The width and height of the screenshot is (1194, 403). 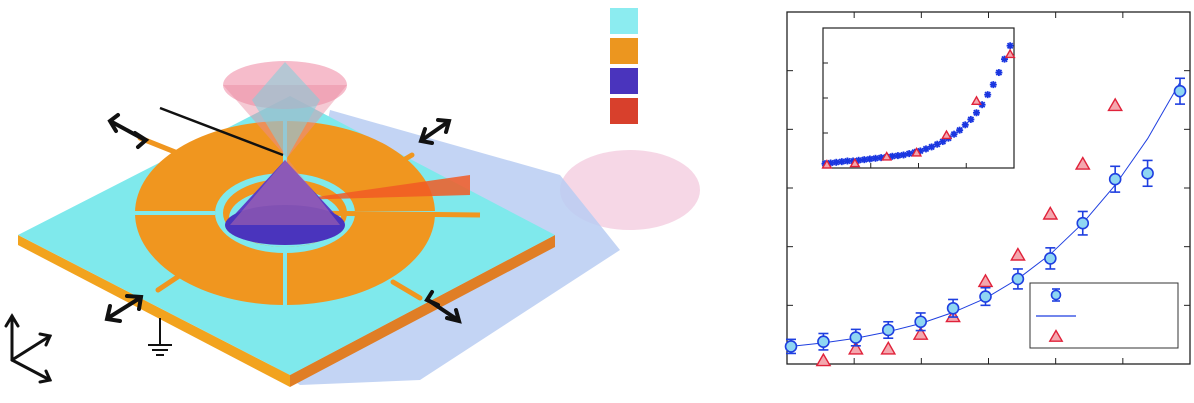 What do you see at coordinates (382, 187) in the screenshot?
I see `laser-beam` at bounding box center [382, 187].